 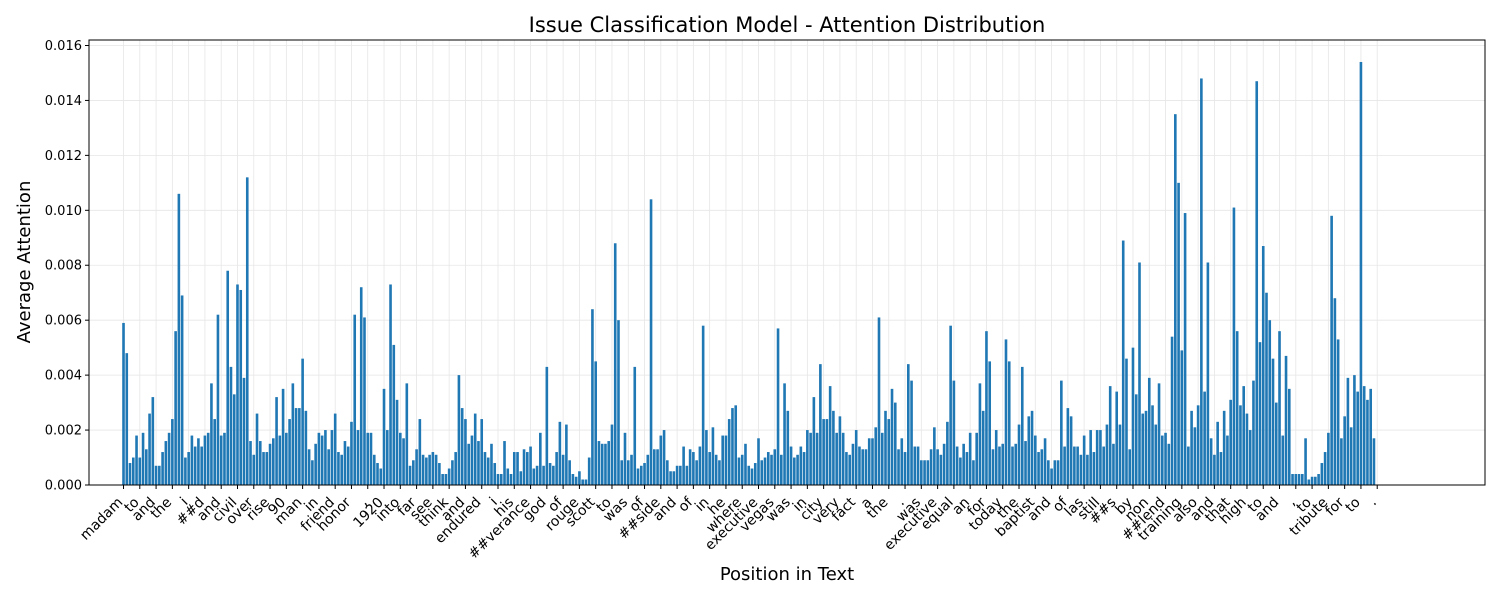 What do you see at coordinates (63, 101) in the screenshot?
I see `y-tick-label: 0.014` at bounding box center [63, 101].